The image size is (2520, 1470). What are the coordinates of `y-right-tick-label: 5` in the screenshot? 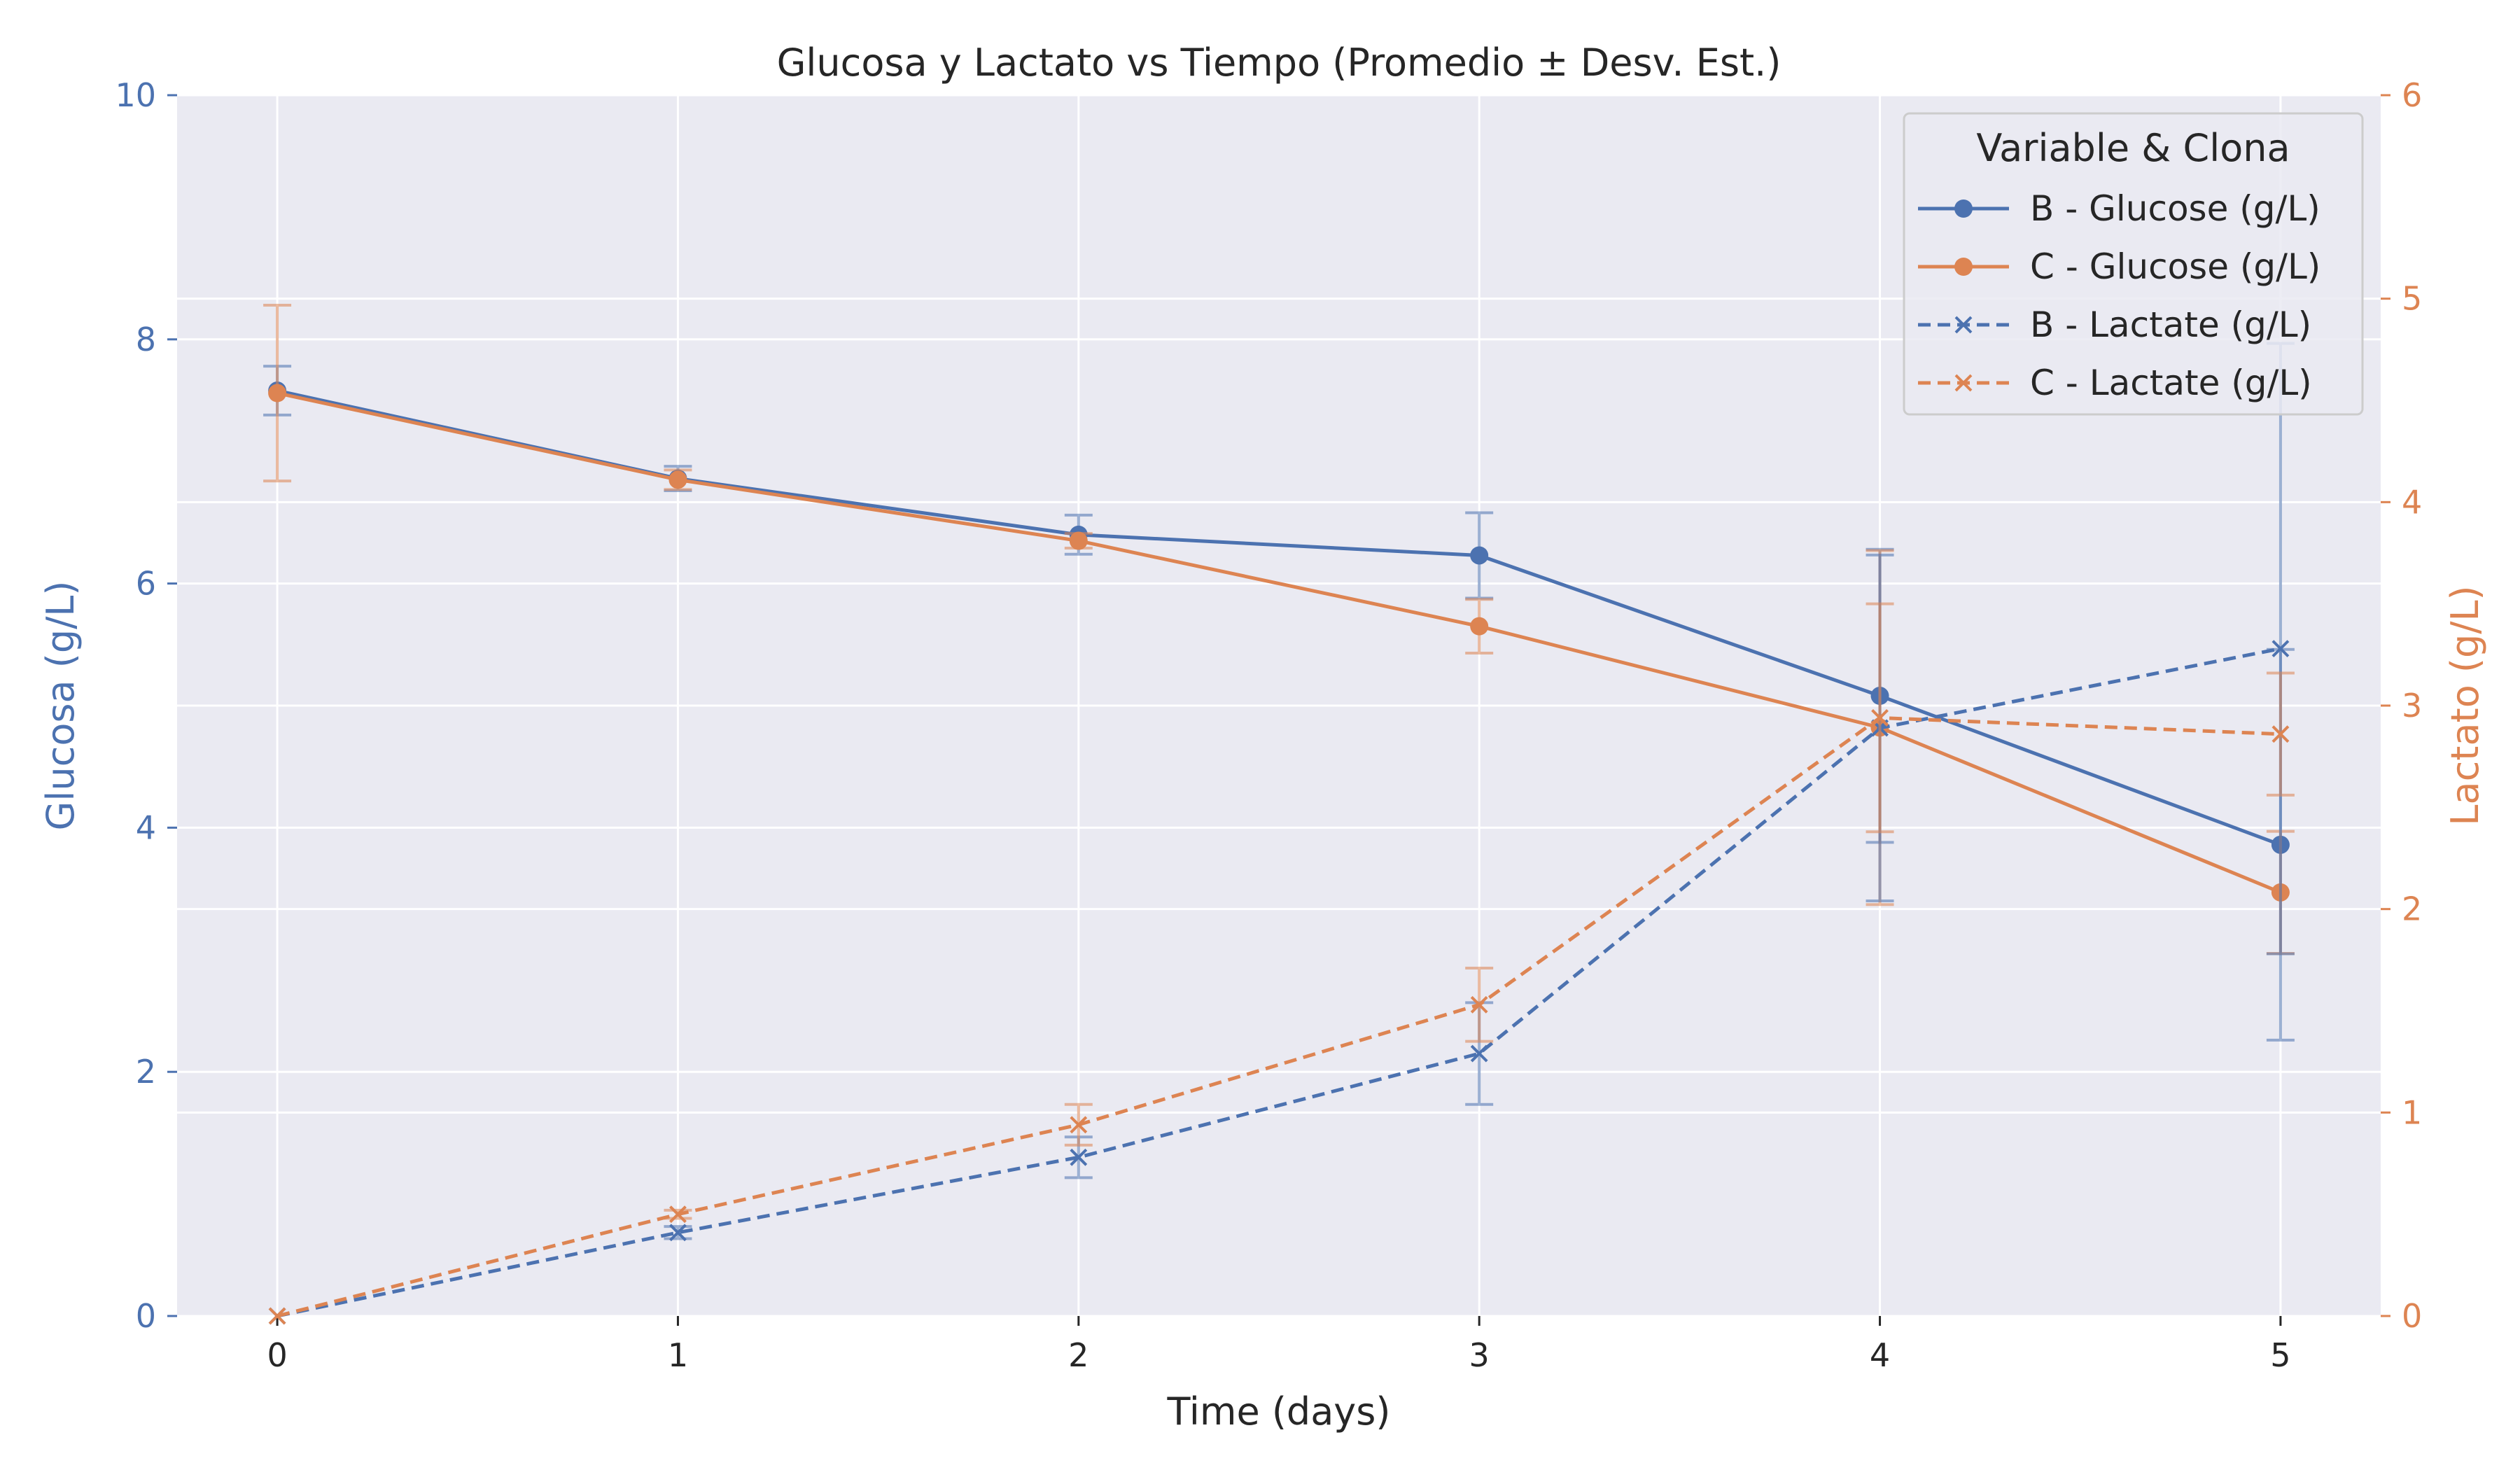 It's located at (2412, 299).